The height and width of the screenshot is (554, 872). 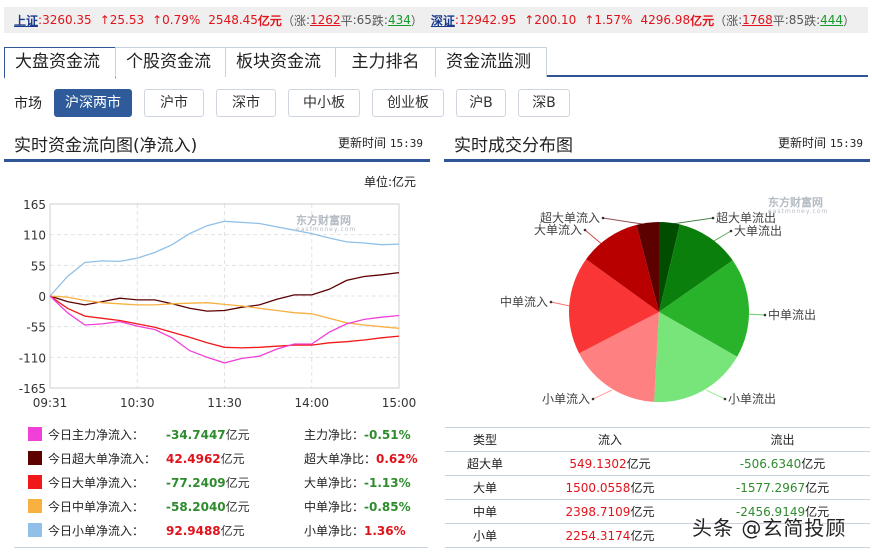 What do you see at coordinates (176, 20) in the screenshot?
I see `sh-pct: ↑0.79%` at bounding box center [176, 20].